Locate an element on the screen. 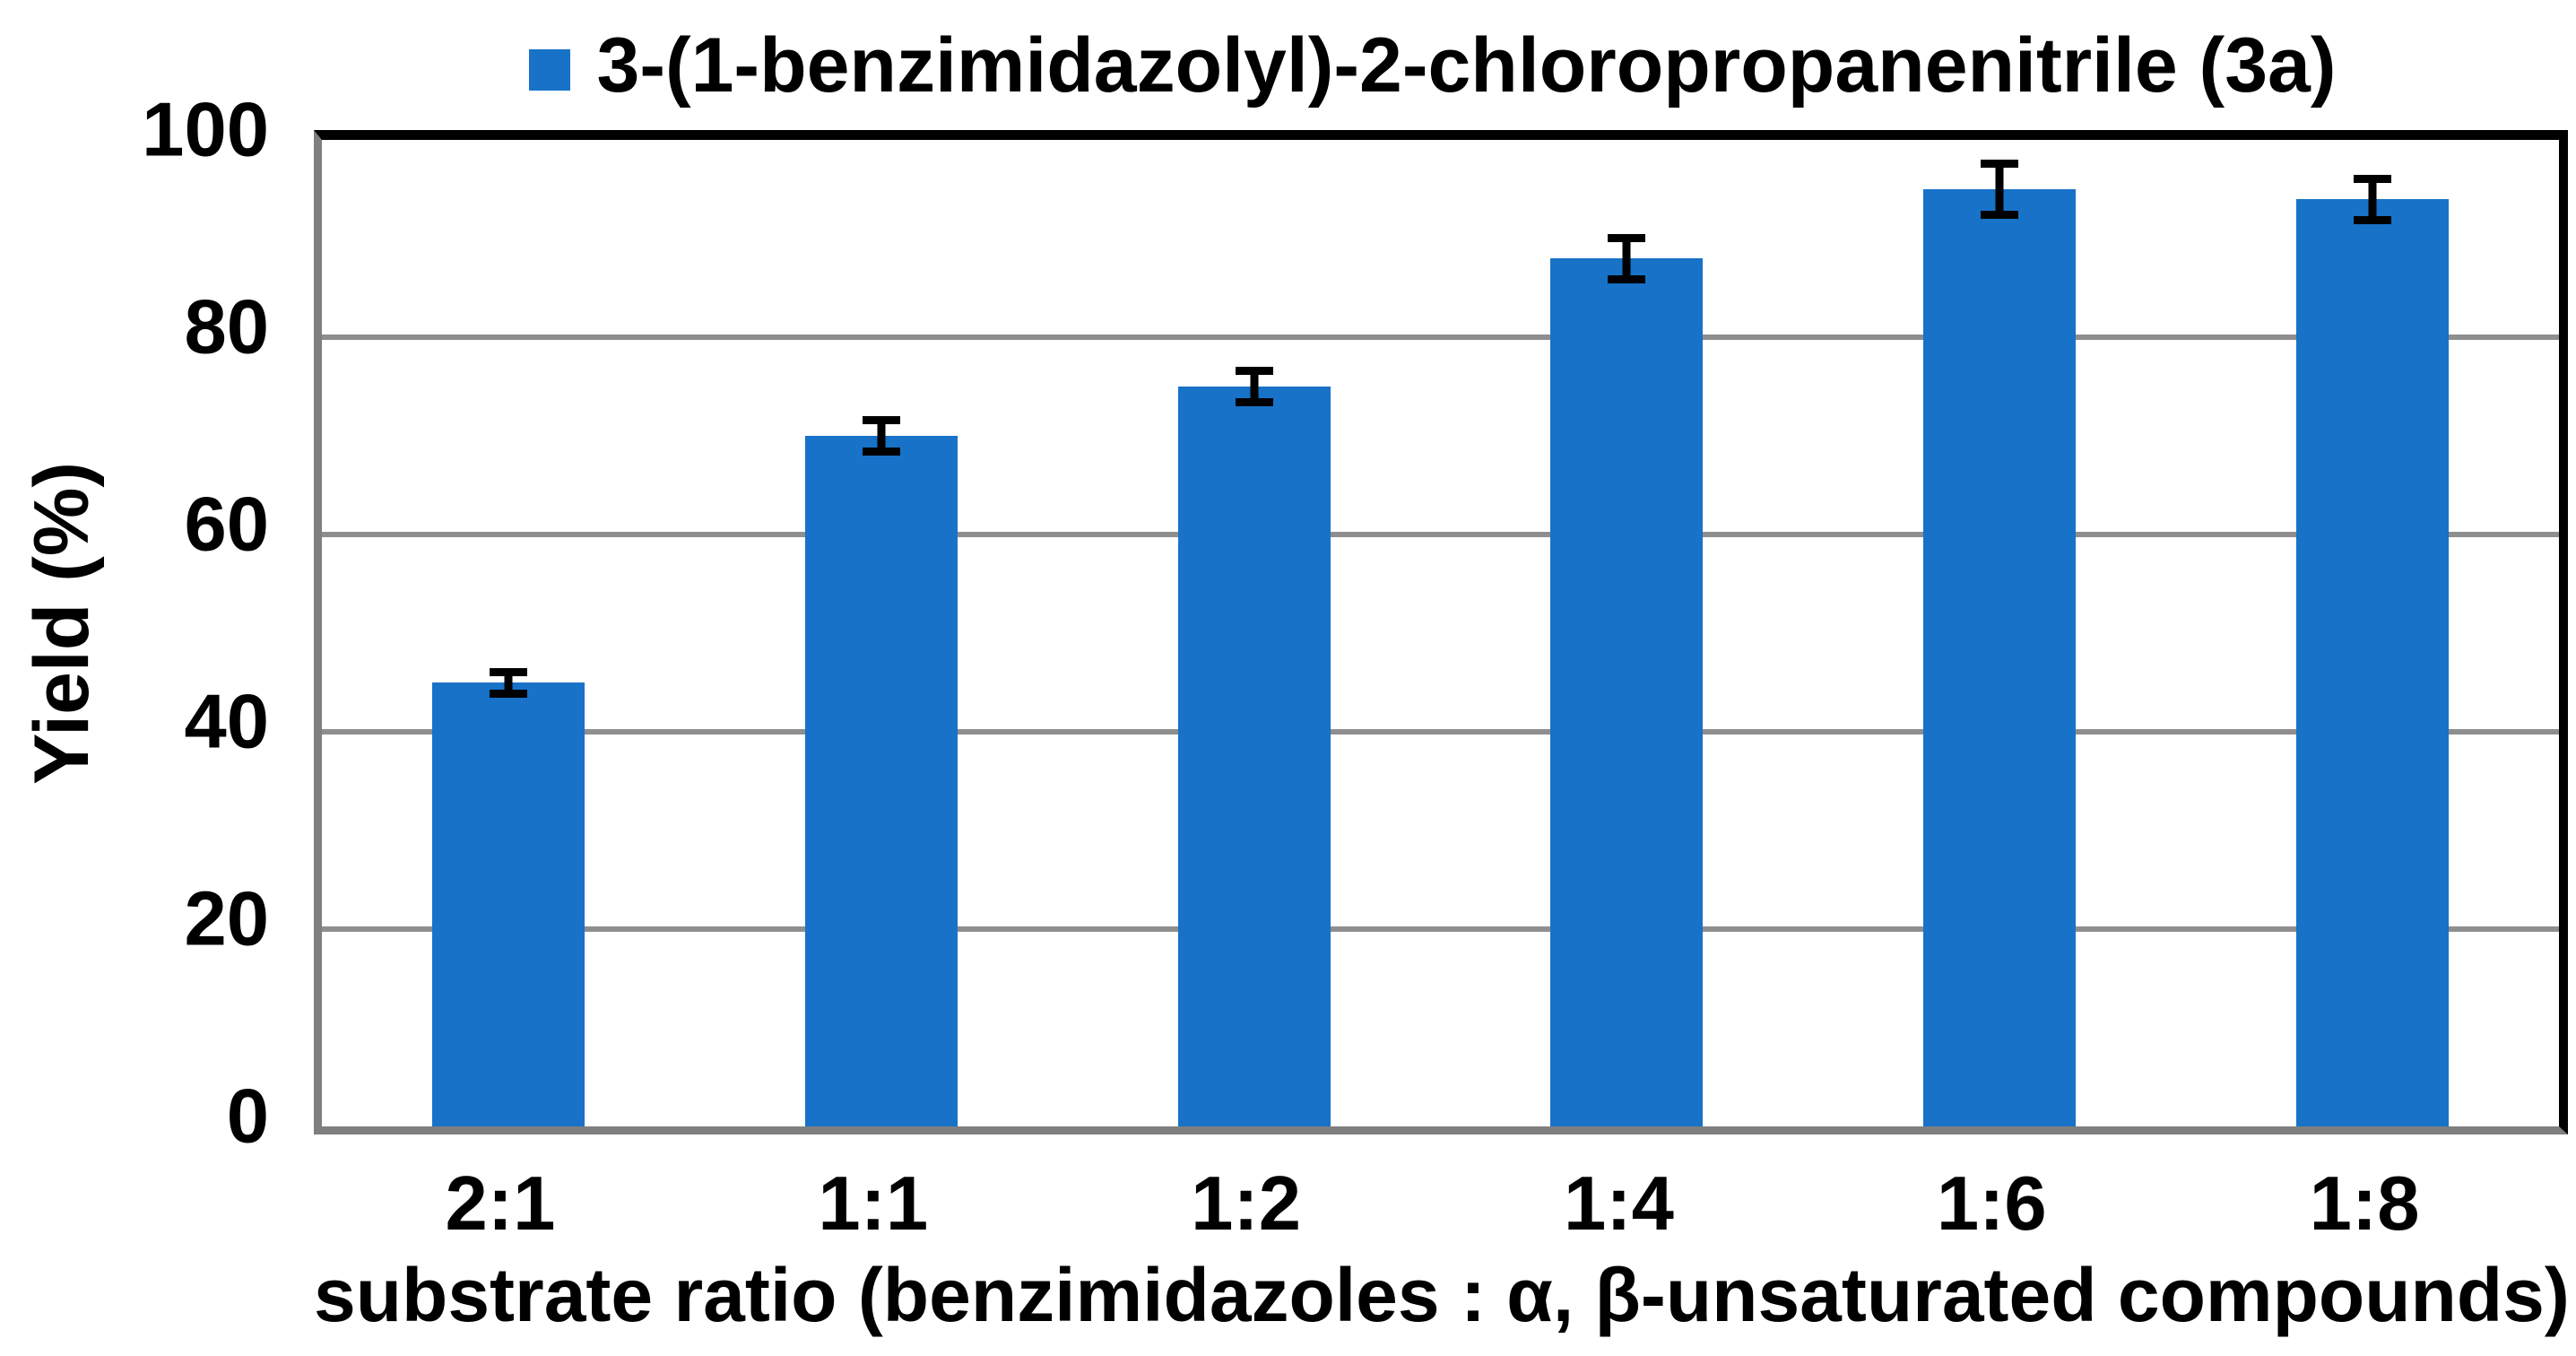 The height and width of the screenshot is (1356, 2576). x-tick-label-1:8: 1:8 is located at coordinates (2364, 1204).